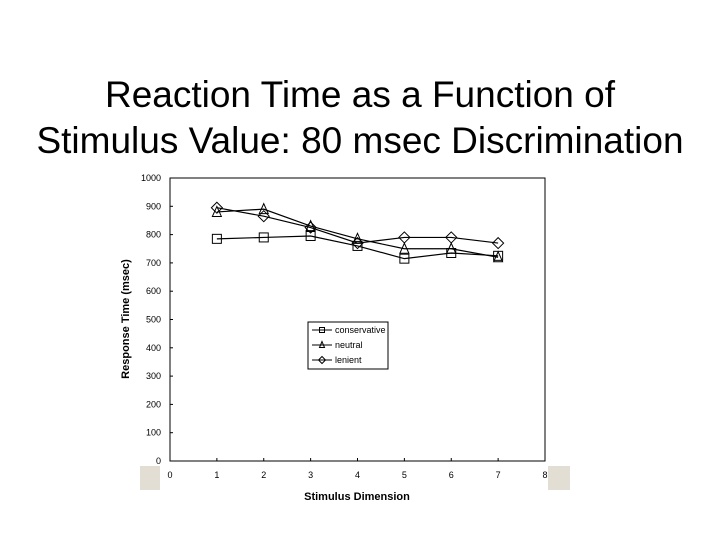 This screenshot has height=540, width=720. I want to click on series-line-neutral, so click(357, 233).